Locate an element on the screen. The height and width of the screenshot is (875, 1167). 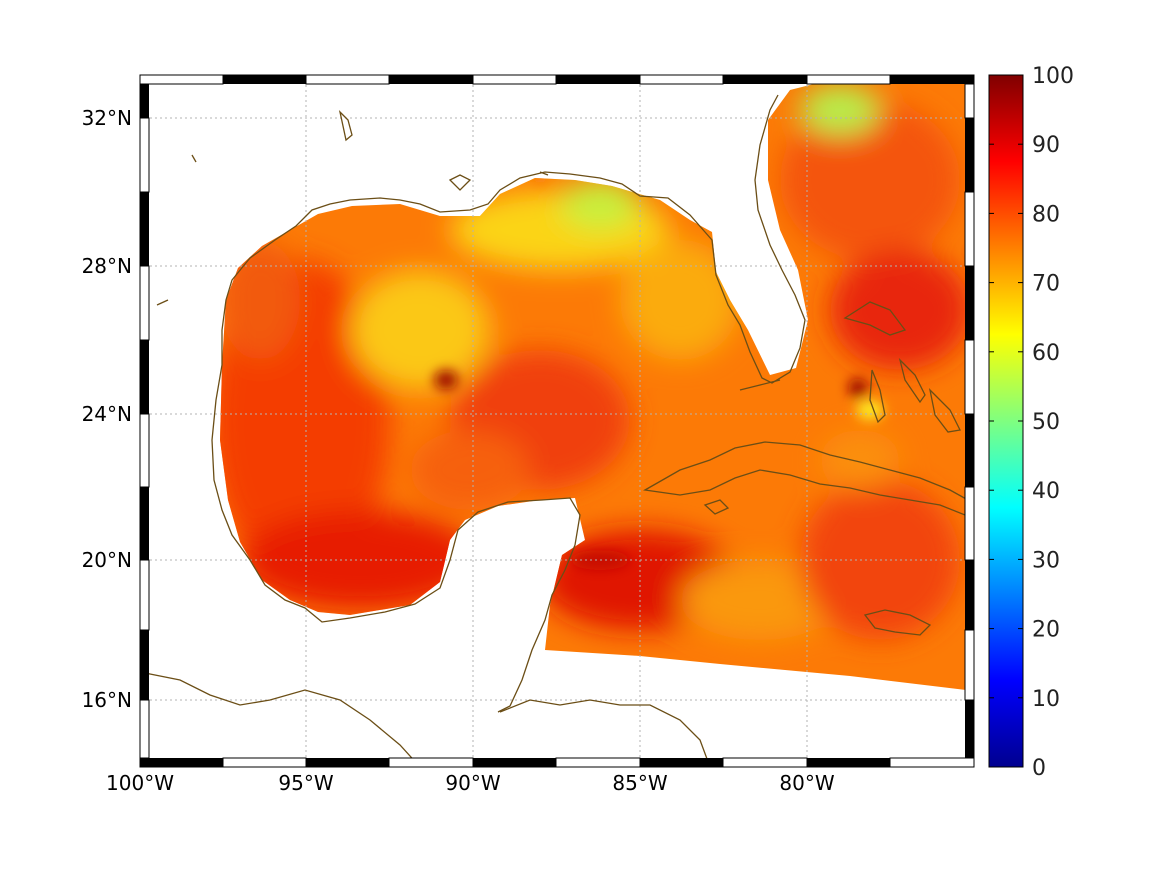
y-tick-label: 28°N is located at coordinates (107, 266).